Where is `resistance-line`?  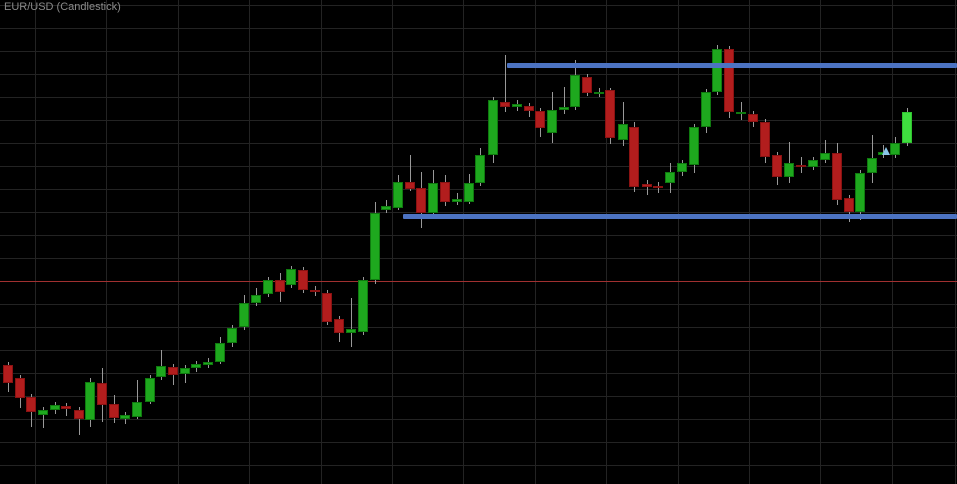
resistance-line is located at coordinates (732, 65).